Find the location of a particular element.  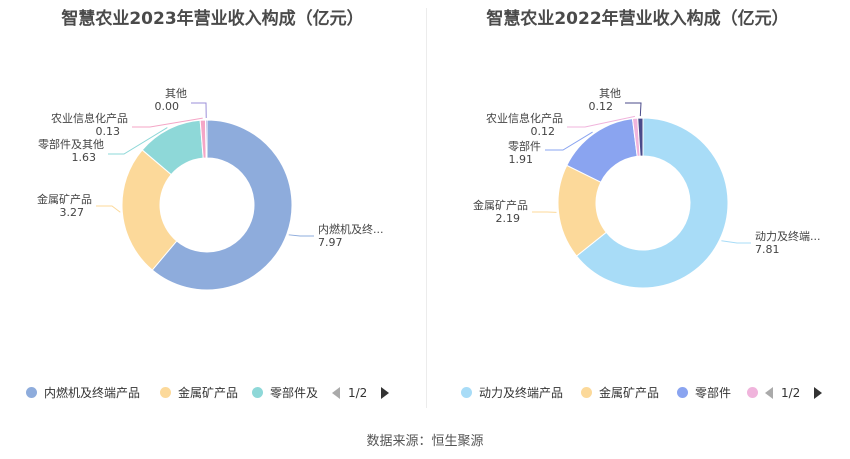

slice-value-2: 1.91 is located at coordinates (521, 159).